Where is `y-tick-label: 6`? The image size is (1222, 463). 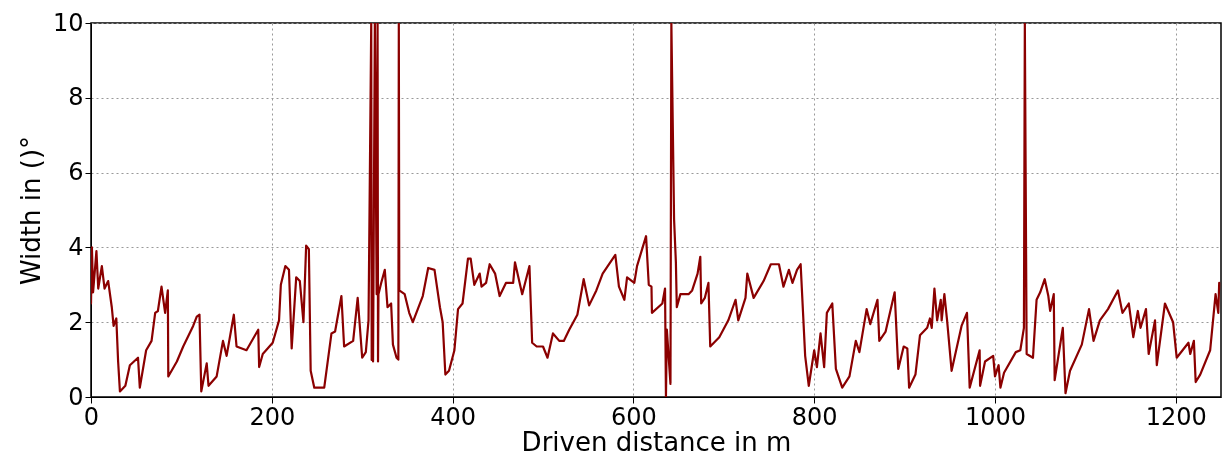 y-tick-label: 6 is located at coordinates (76, 172).